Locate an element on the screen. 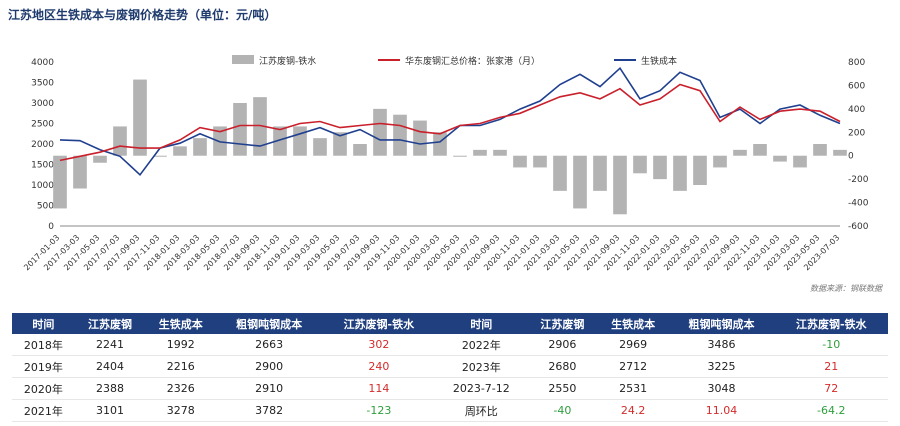 The image size is (900, 426). table-cell: 3278 is located at coordinates (181, 410).